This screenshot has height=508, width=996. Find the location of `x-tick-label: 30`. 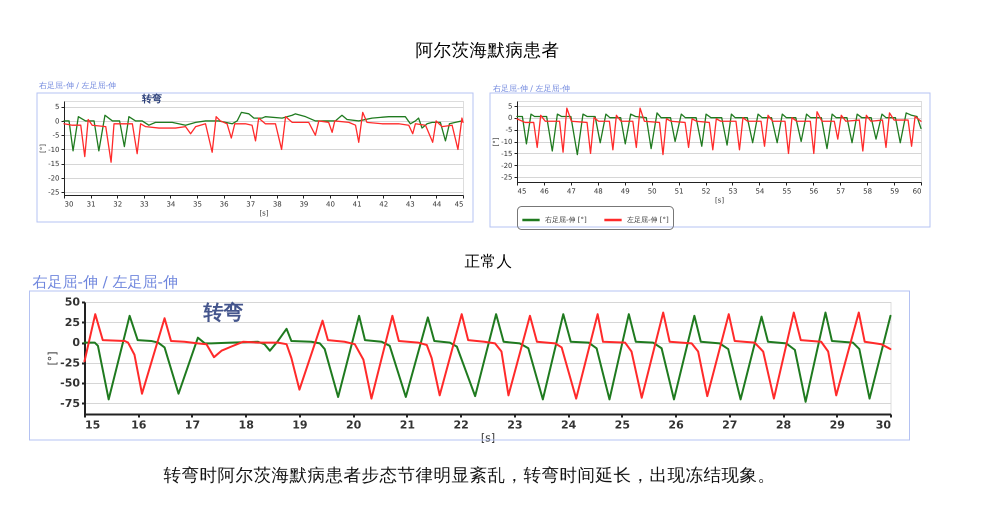

x-tick-label: 30 is located at coordinates (884, 425).